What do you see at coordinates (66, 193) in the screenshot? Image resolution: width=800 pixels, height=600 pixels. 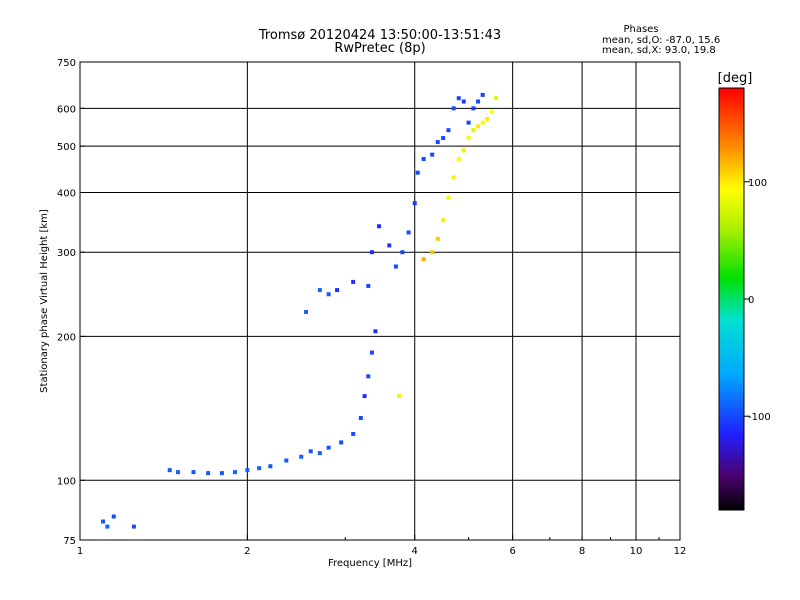 I see `y-tick-label: 400` at bounding box center [66, 193].